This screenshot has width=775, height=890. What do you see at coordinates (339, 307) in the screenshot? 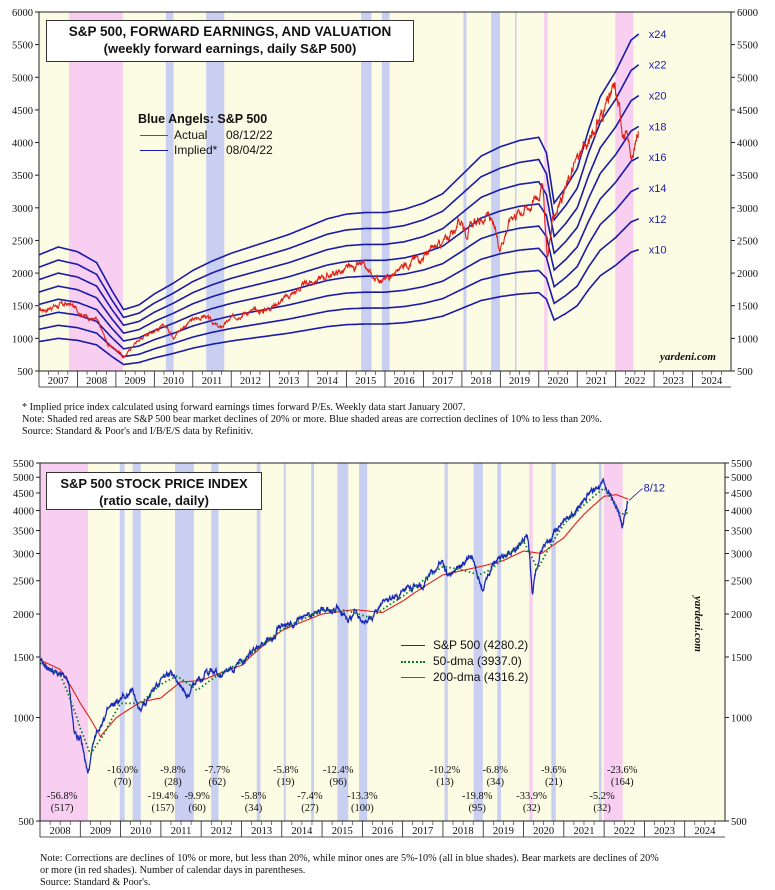
I see `chart1-implied-line-x10` at bounding box center [339, 307].